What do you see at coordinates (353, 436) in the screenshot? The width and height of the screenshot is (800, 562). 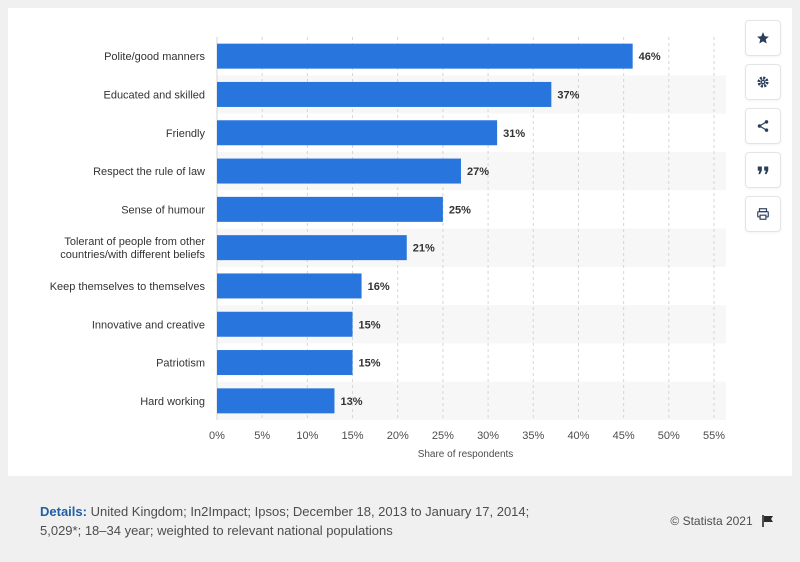 I see `x-tick-label: 15%` at bounding box center [353, 436].